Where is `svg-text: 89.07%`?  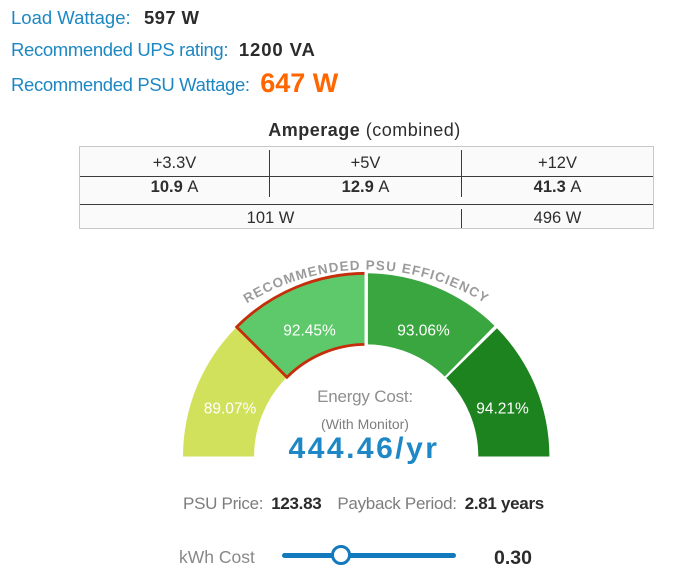
svg-text: 89.07% is located at coordinates (230, 409).